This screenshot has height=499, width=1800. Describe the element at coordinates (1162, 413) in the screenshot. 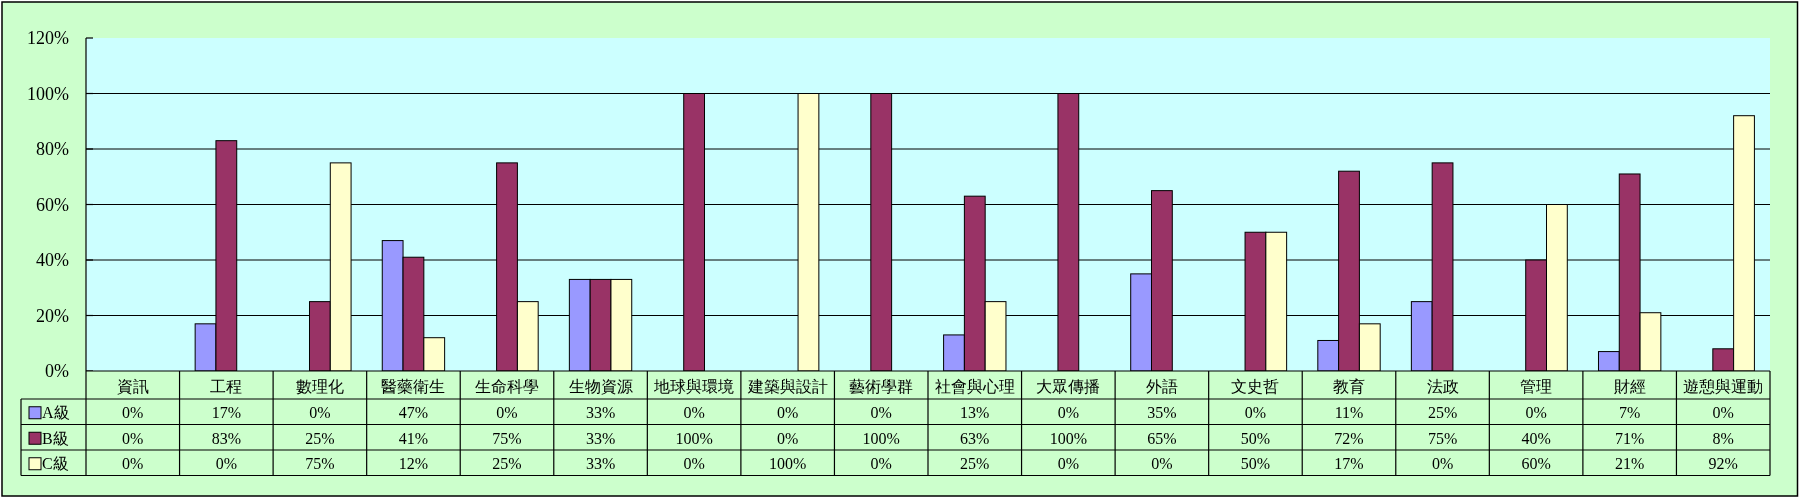

I see `data-label: 35%` at that location.